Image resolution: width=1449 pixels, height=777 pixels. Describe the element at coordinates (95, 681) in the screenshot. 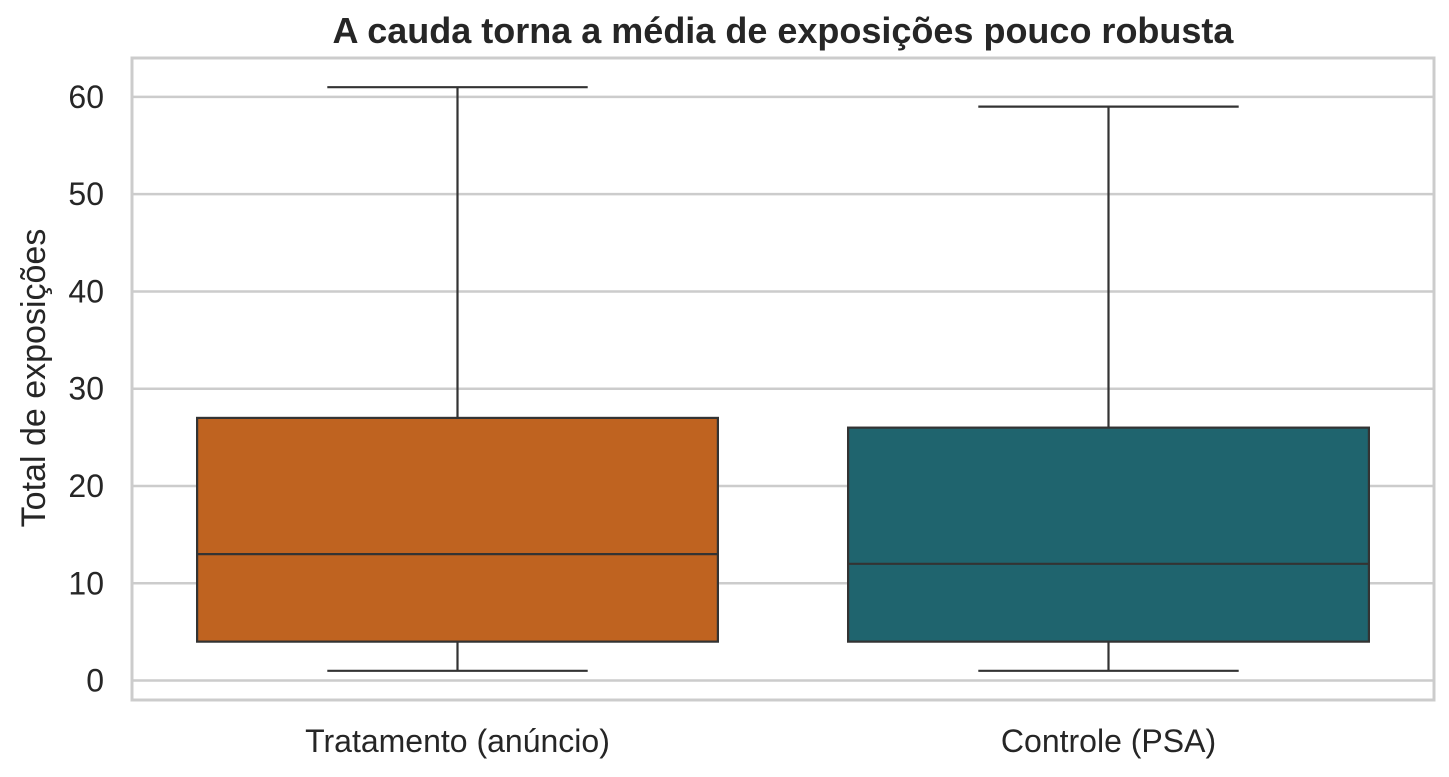

I see `y-tick-label-0: 0` at that location.